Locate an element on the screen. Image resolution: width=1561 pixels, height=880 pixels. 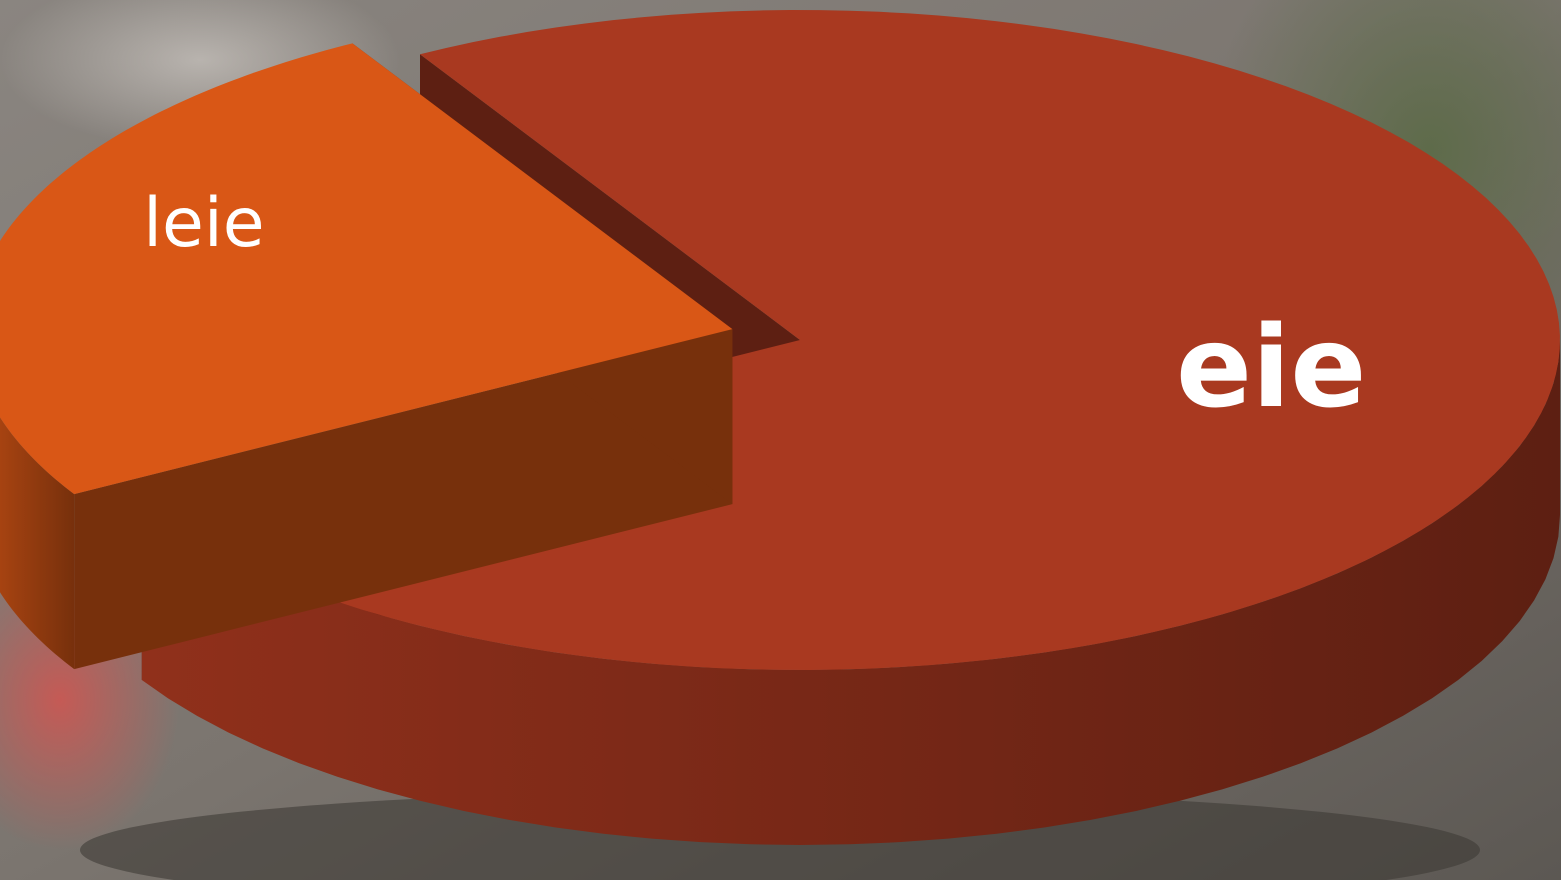
slice-label: eie is located at coordinates (1271, 368).